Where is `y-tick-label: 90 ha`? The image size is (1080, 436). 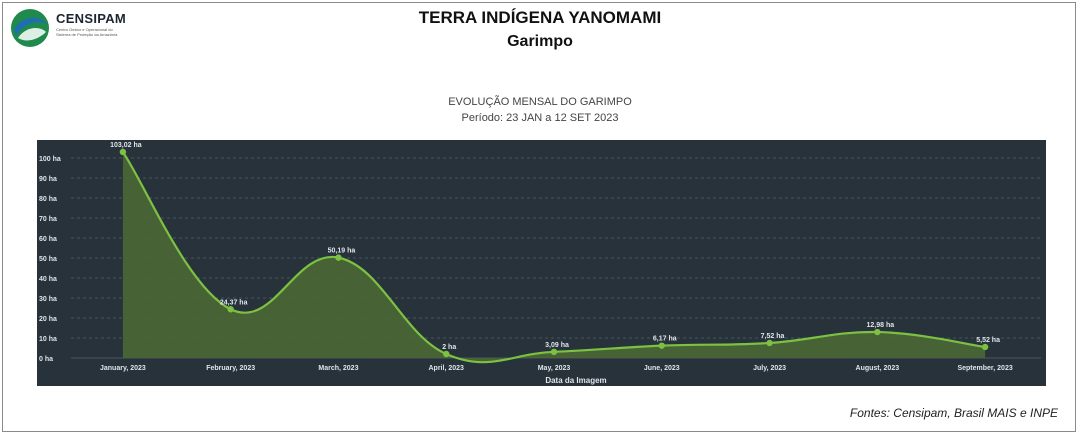
y-tick-label: 90 ha is located at coordinates (48, 179).